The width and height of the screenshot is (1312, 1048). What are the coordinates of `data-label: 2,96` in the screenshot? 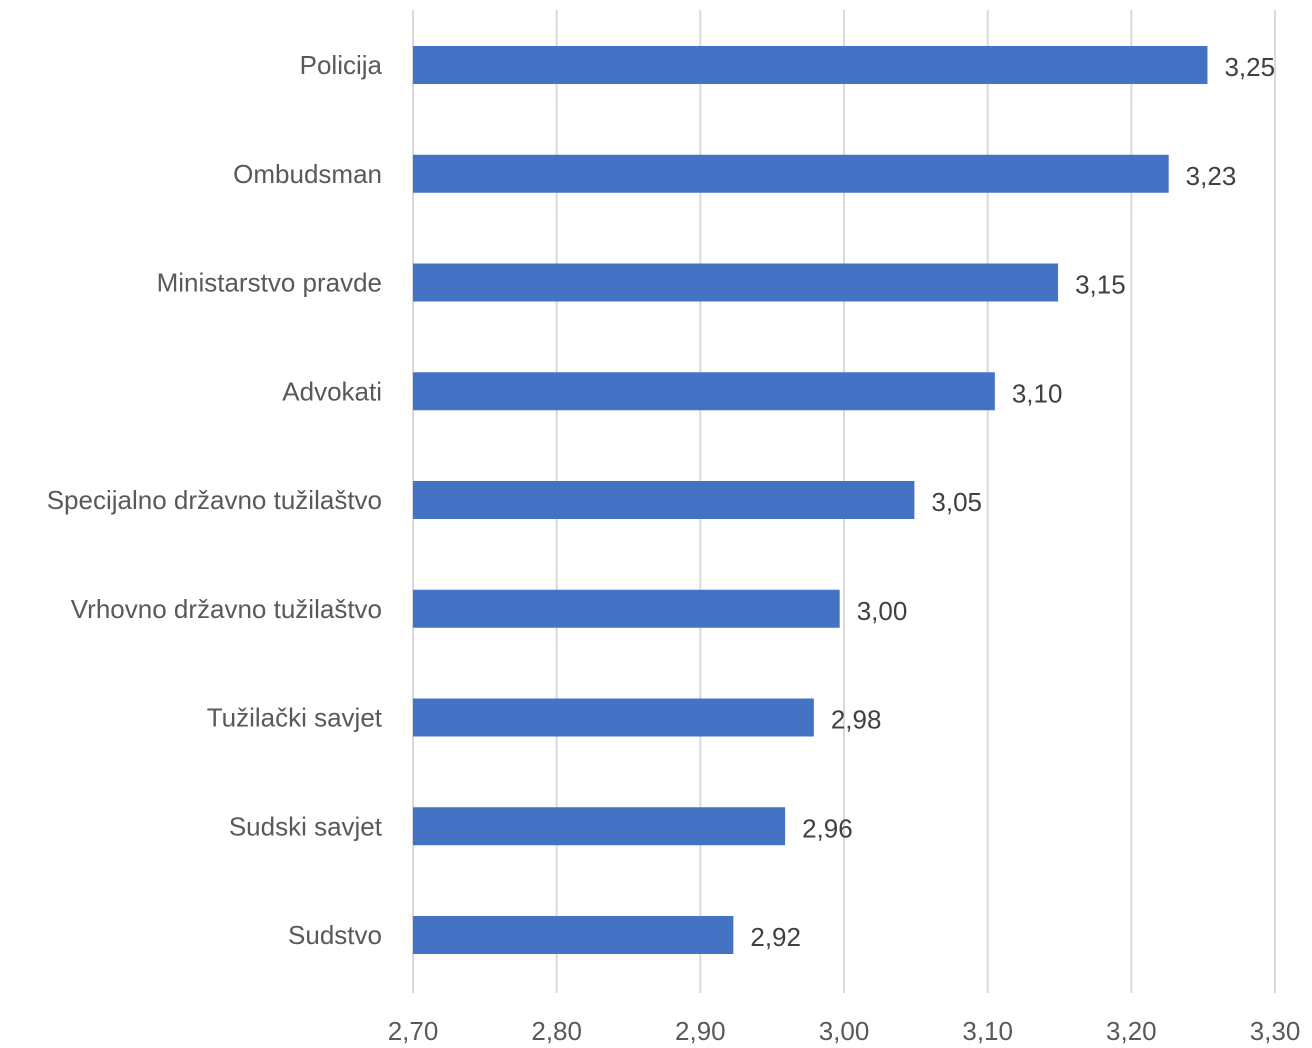 It's located at (827, 828).